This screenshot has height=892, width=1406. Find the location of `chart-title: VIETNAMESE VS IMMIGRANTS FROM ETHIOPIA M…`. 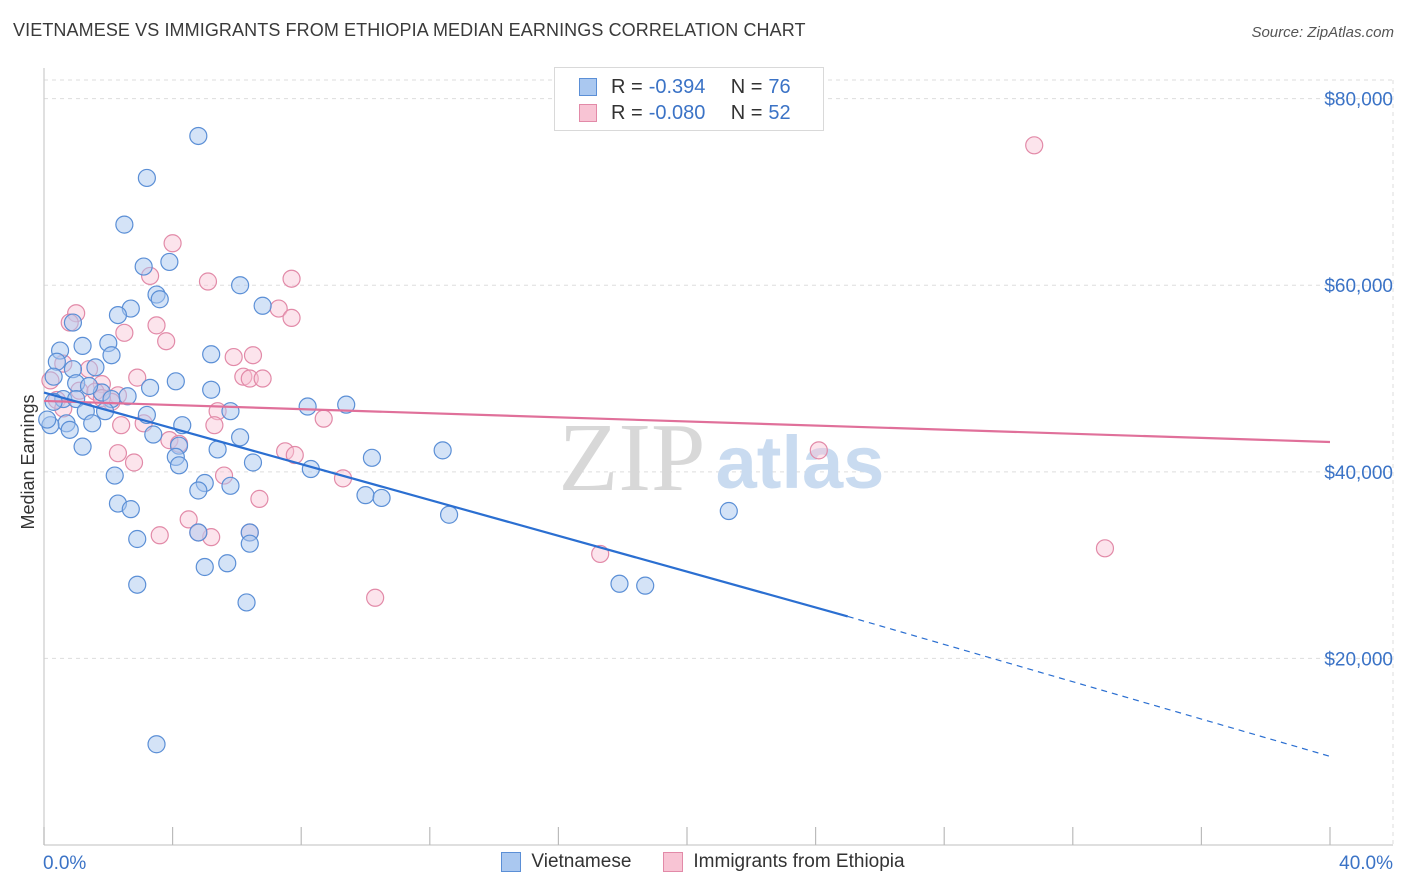

chart-title: VIETNAMESE VS IMMIGRANTS FROM ETHIOPIA M… is located at coordinates (409, 30).